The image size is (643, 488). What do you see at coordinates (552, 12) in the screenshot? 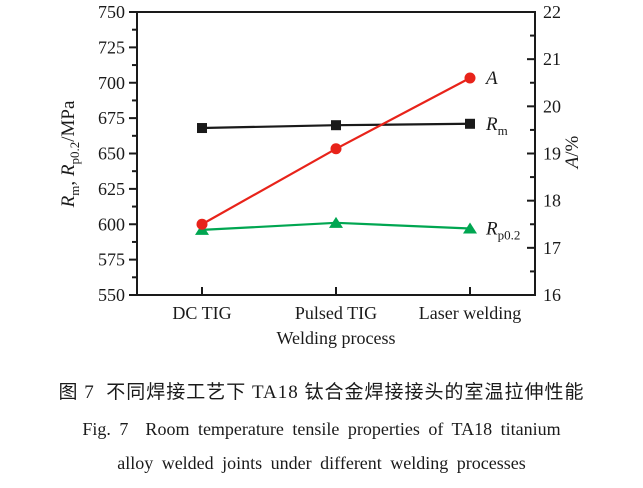
I see `right-axis-tick-label: 22` at bounding box center [552, 12].